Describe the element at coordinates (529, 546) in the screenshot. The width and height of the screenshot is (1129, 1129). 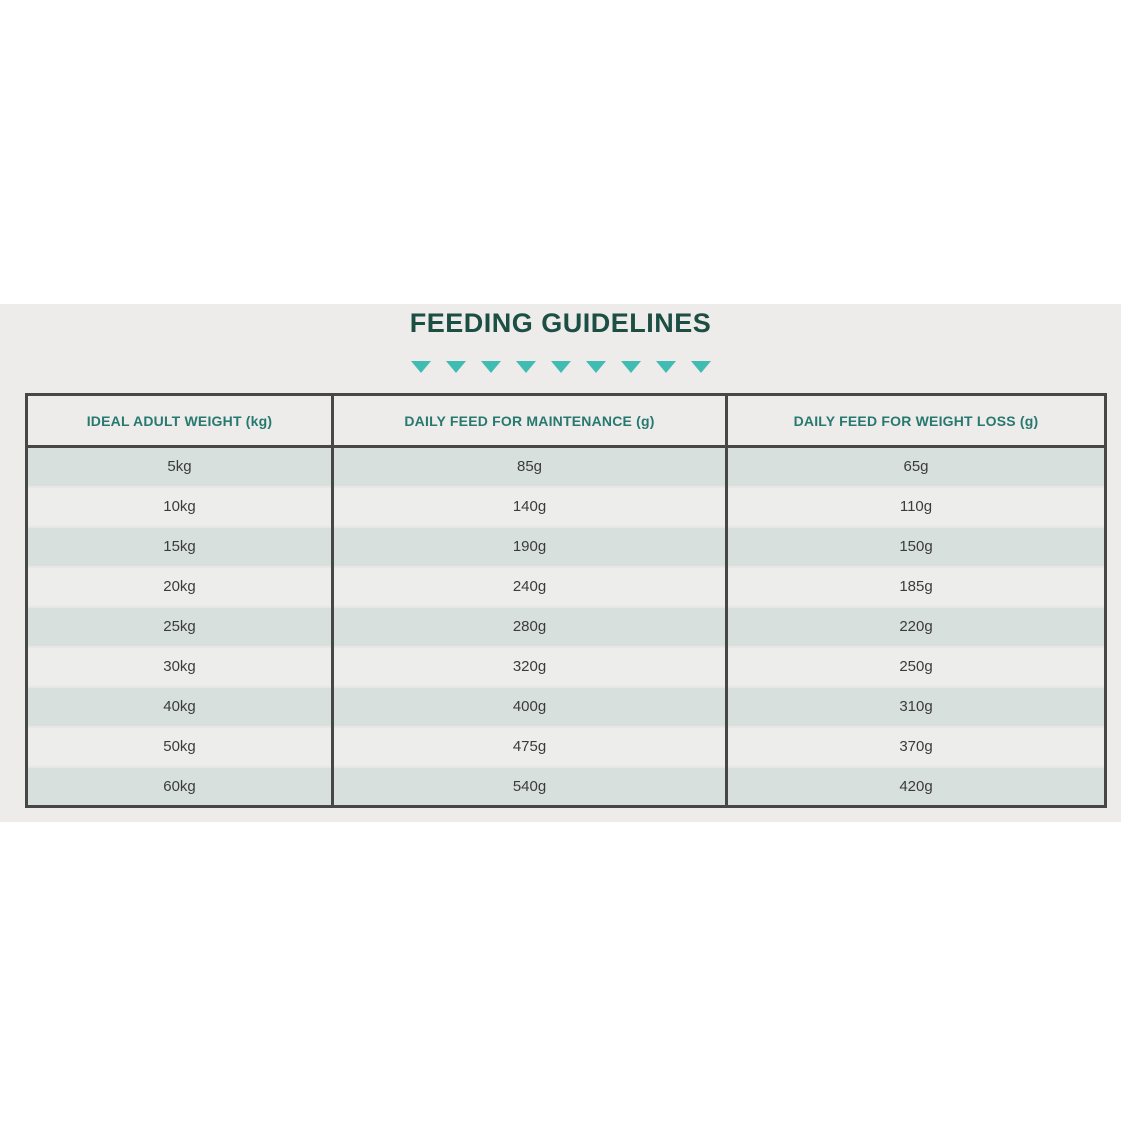
I see `table-cell: 190g` at that location.